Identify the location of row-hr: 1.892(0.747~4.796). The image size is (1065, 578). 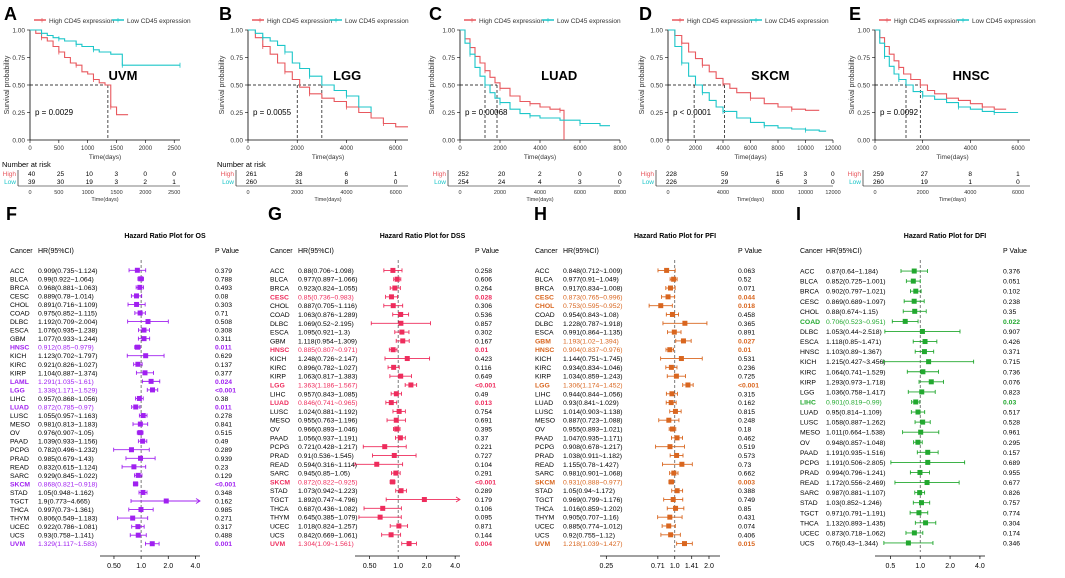
(328, 500).